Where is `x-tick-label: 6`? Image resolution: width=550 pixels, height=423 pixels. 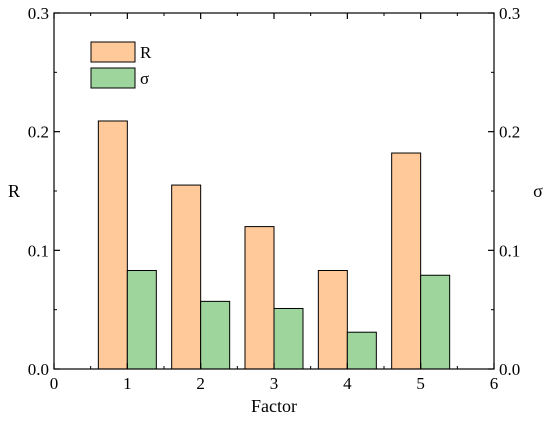
x-tick-label: 6 is located at coordinates (494, 383).